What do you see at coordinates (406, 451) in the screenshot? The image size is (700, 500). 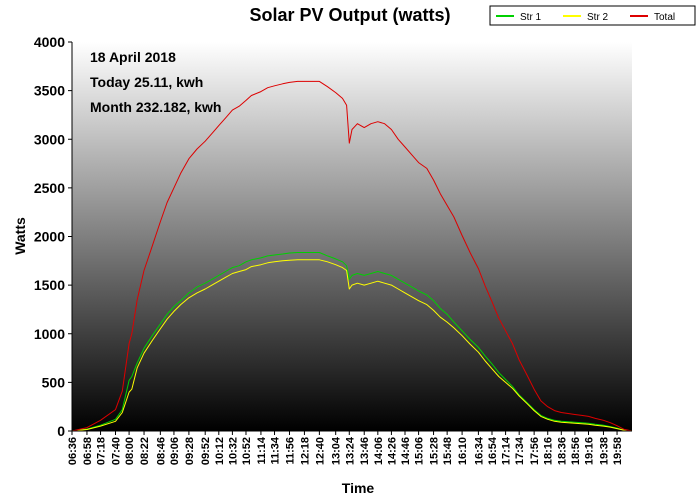 I see `x-tick-label: 14:46` at bounding box center [406, 451].